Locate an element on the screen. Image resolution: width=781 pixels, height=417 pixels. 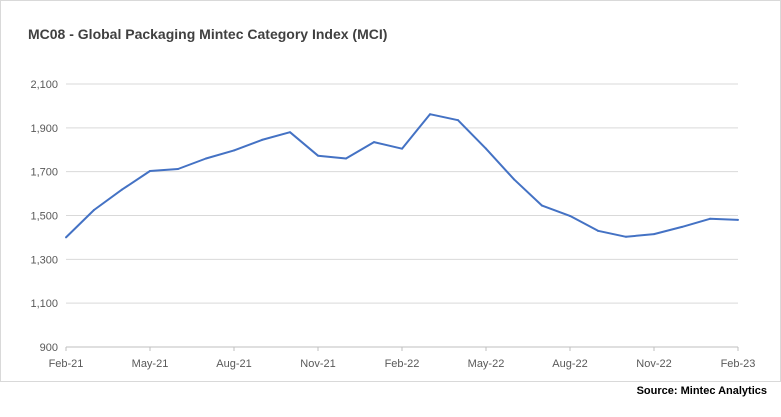
y-tick-label: 1,500 is located at coordinates (44, 217).